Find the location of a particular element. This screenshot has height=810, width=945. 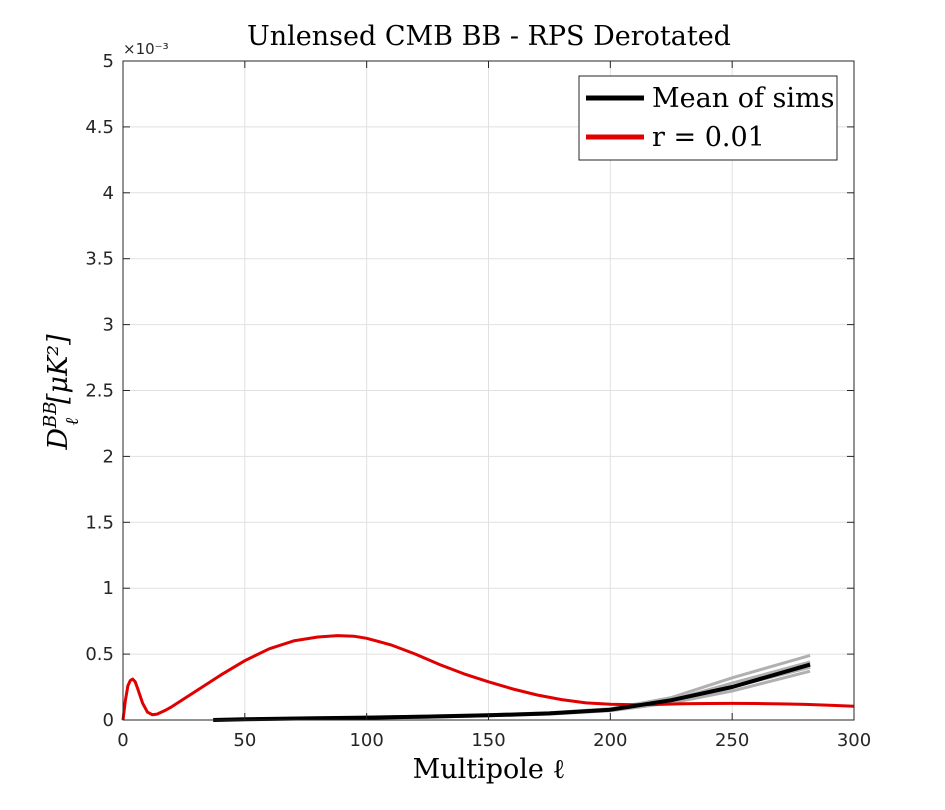

y-tick-label-1: 1 is located at coordinates (108, 588).